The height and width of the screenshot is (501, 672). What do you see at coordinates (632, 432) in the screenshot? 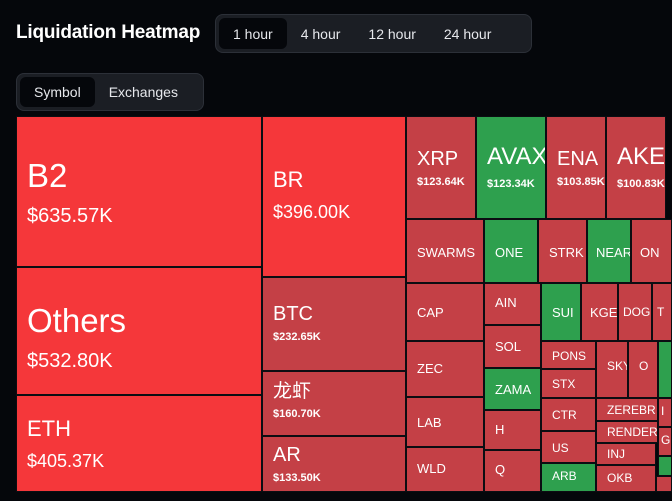
I see `tile-symbol: RENDER` at bounding box center [632, 432].